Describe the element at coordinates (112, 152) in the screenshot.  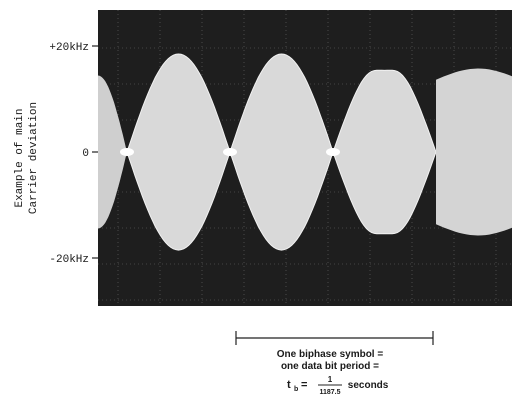
I see `waveform-leading-lobe` at that location.